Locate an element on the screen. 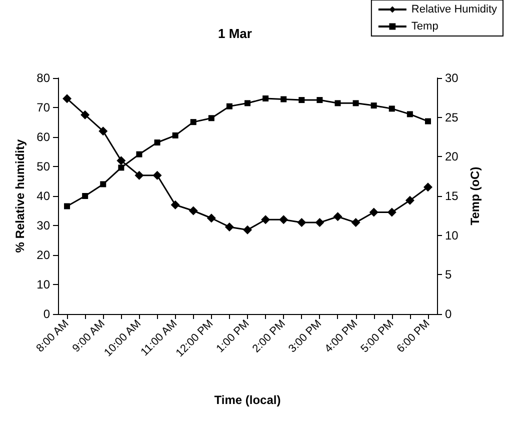 The image size is (507, 424). y2-tick-label: 0 is located at coordinates (448, 314).